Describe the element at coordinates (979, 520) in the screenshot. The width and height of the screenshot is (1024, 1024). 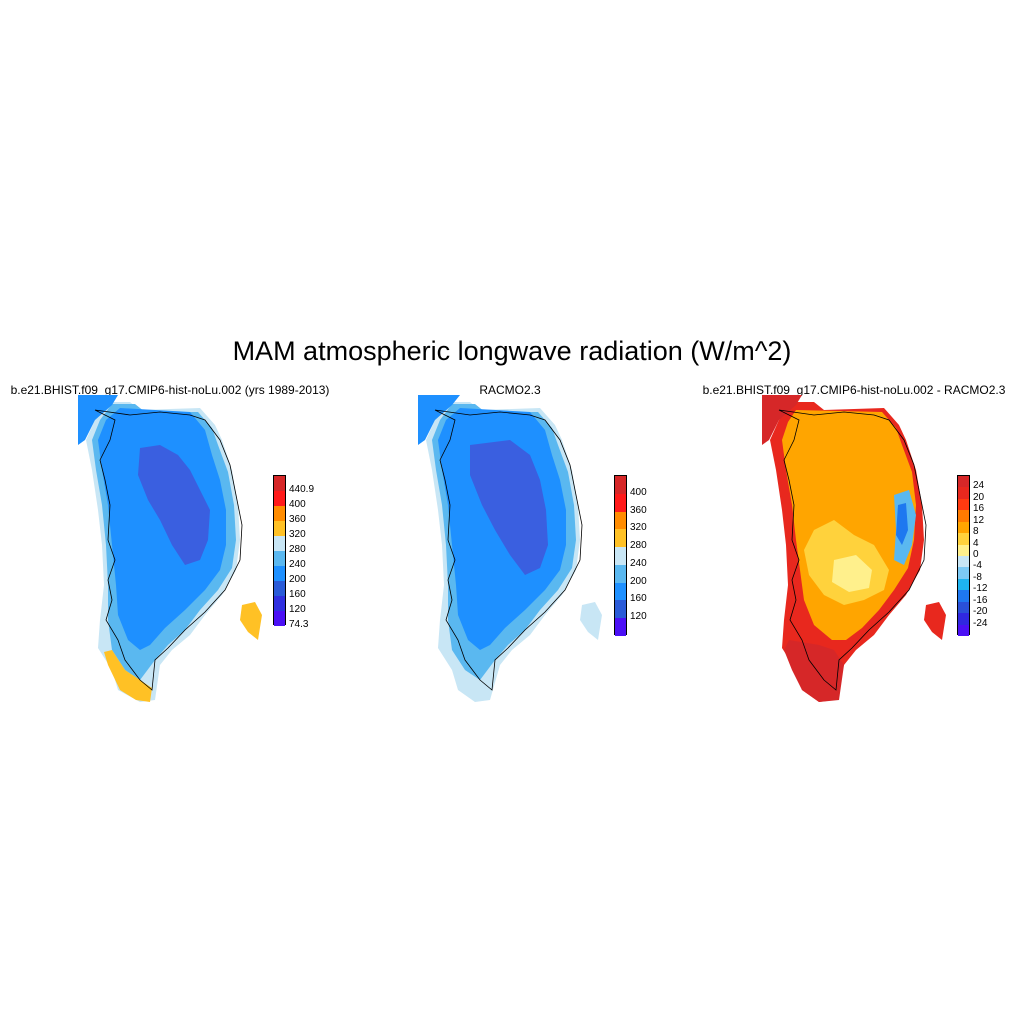
I see `colorbar-label: 12` at that location.